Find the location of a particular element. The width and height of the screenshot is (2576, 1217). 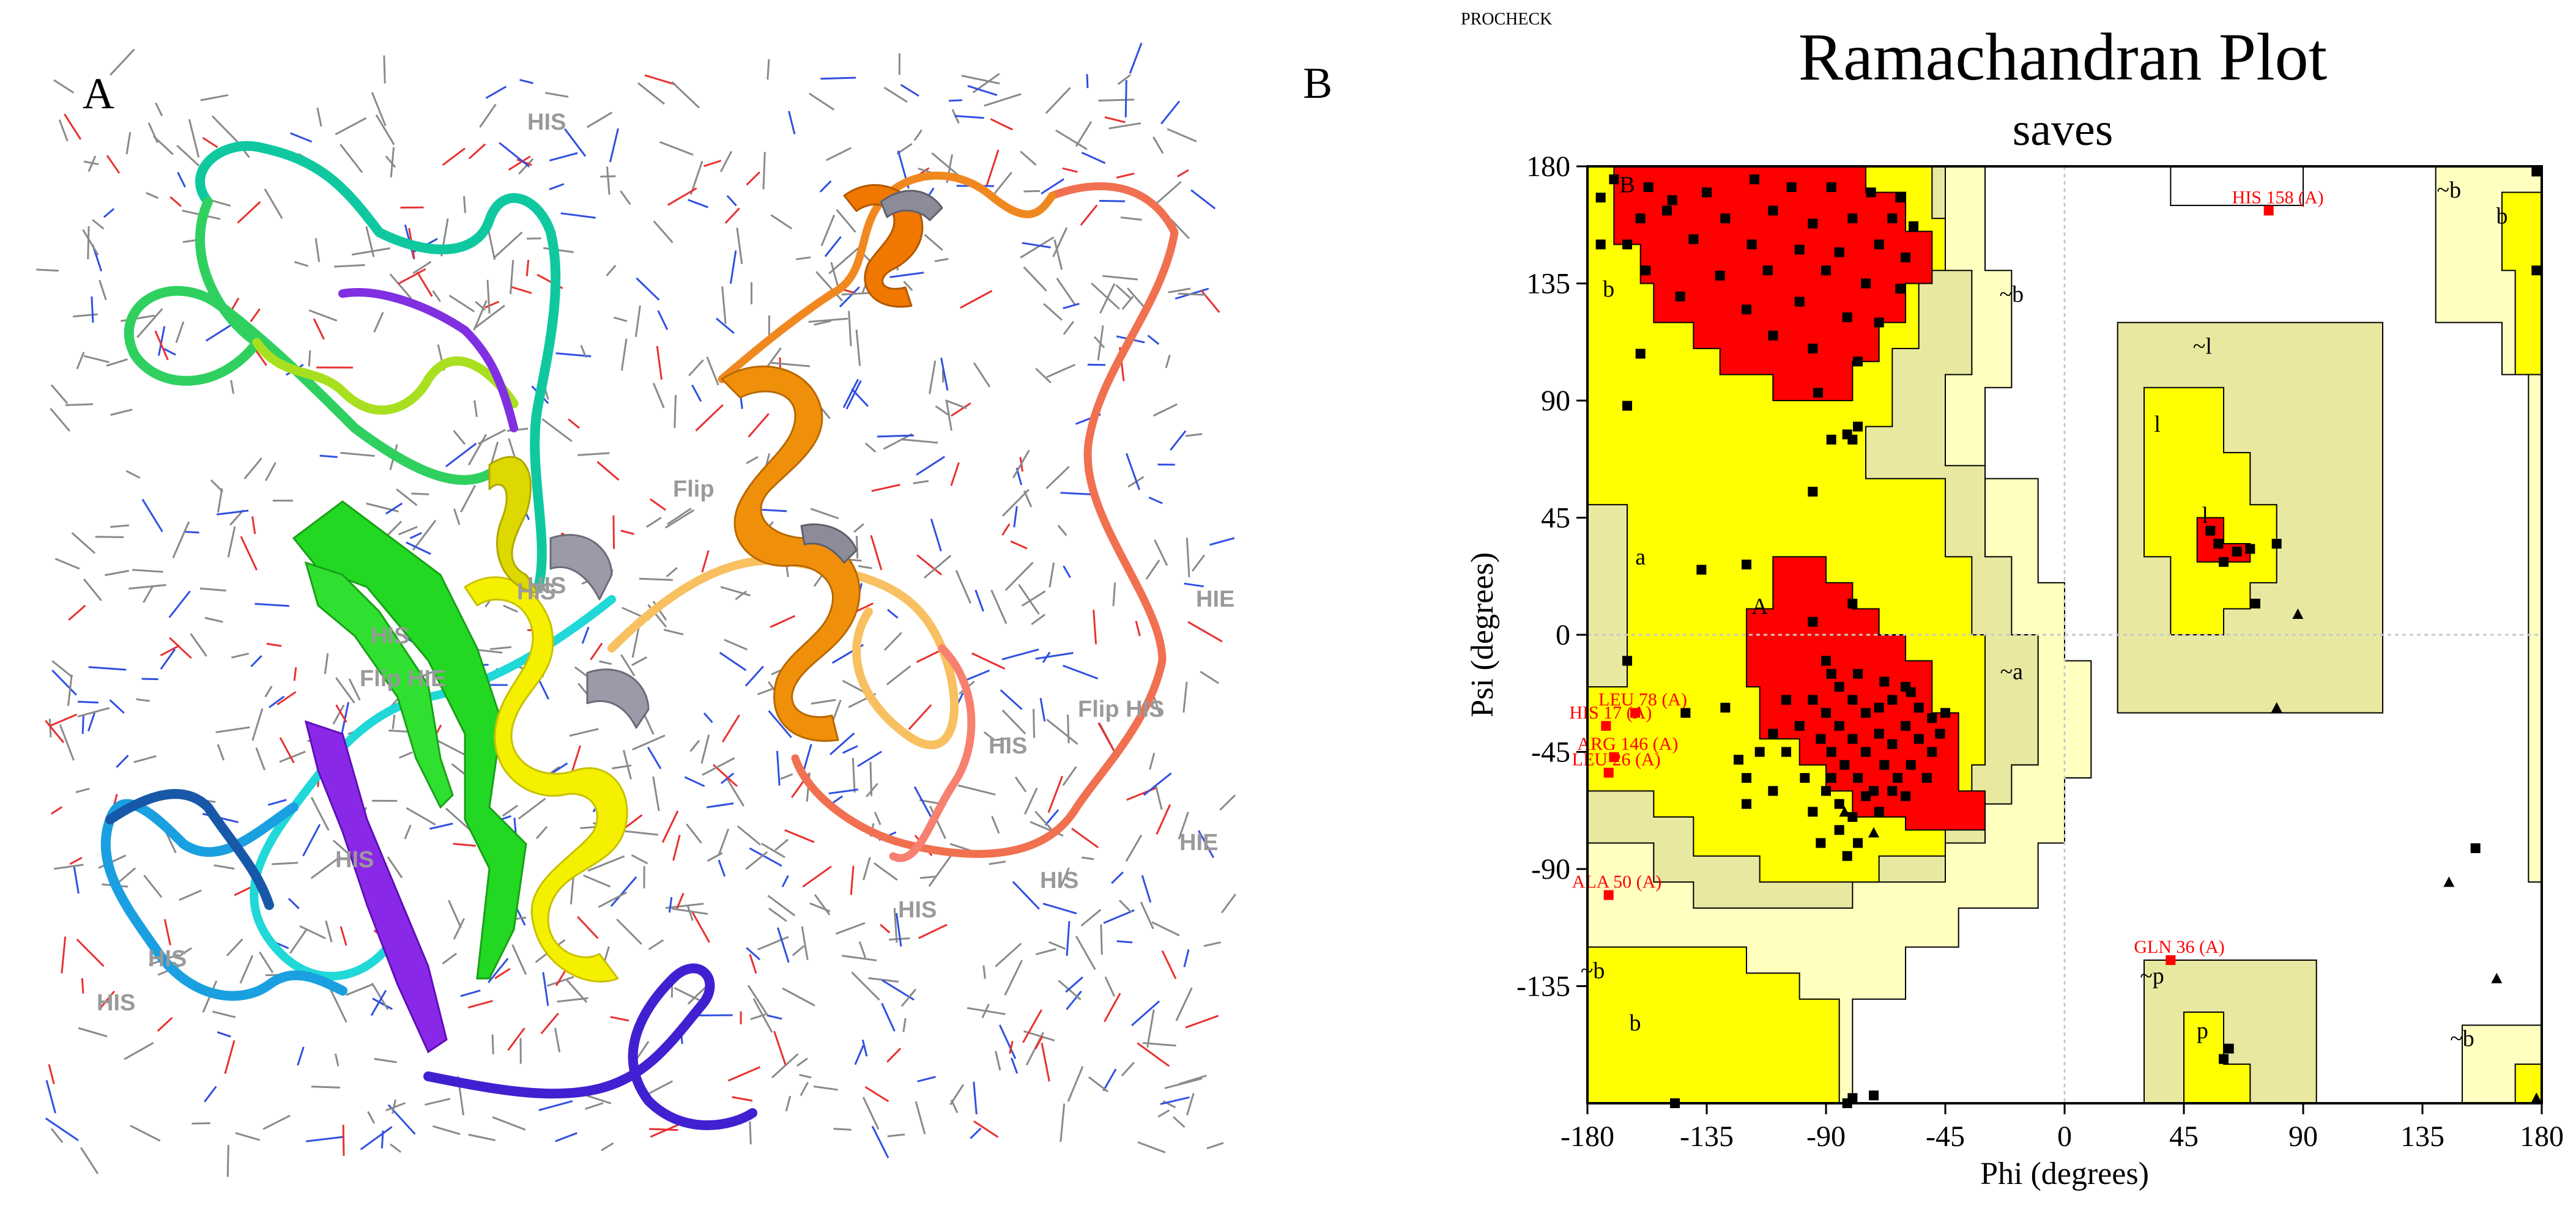

ribbon-loop-orange is located at coordinates (887, 277).